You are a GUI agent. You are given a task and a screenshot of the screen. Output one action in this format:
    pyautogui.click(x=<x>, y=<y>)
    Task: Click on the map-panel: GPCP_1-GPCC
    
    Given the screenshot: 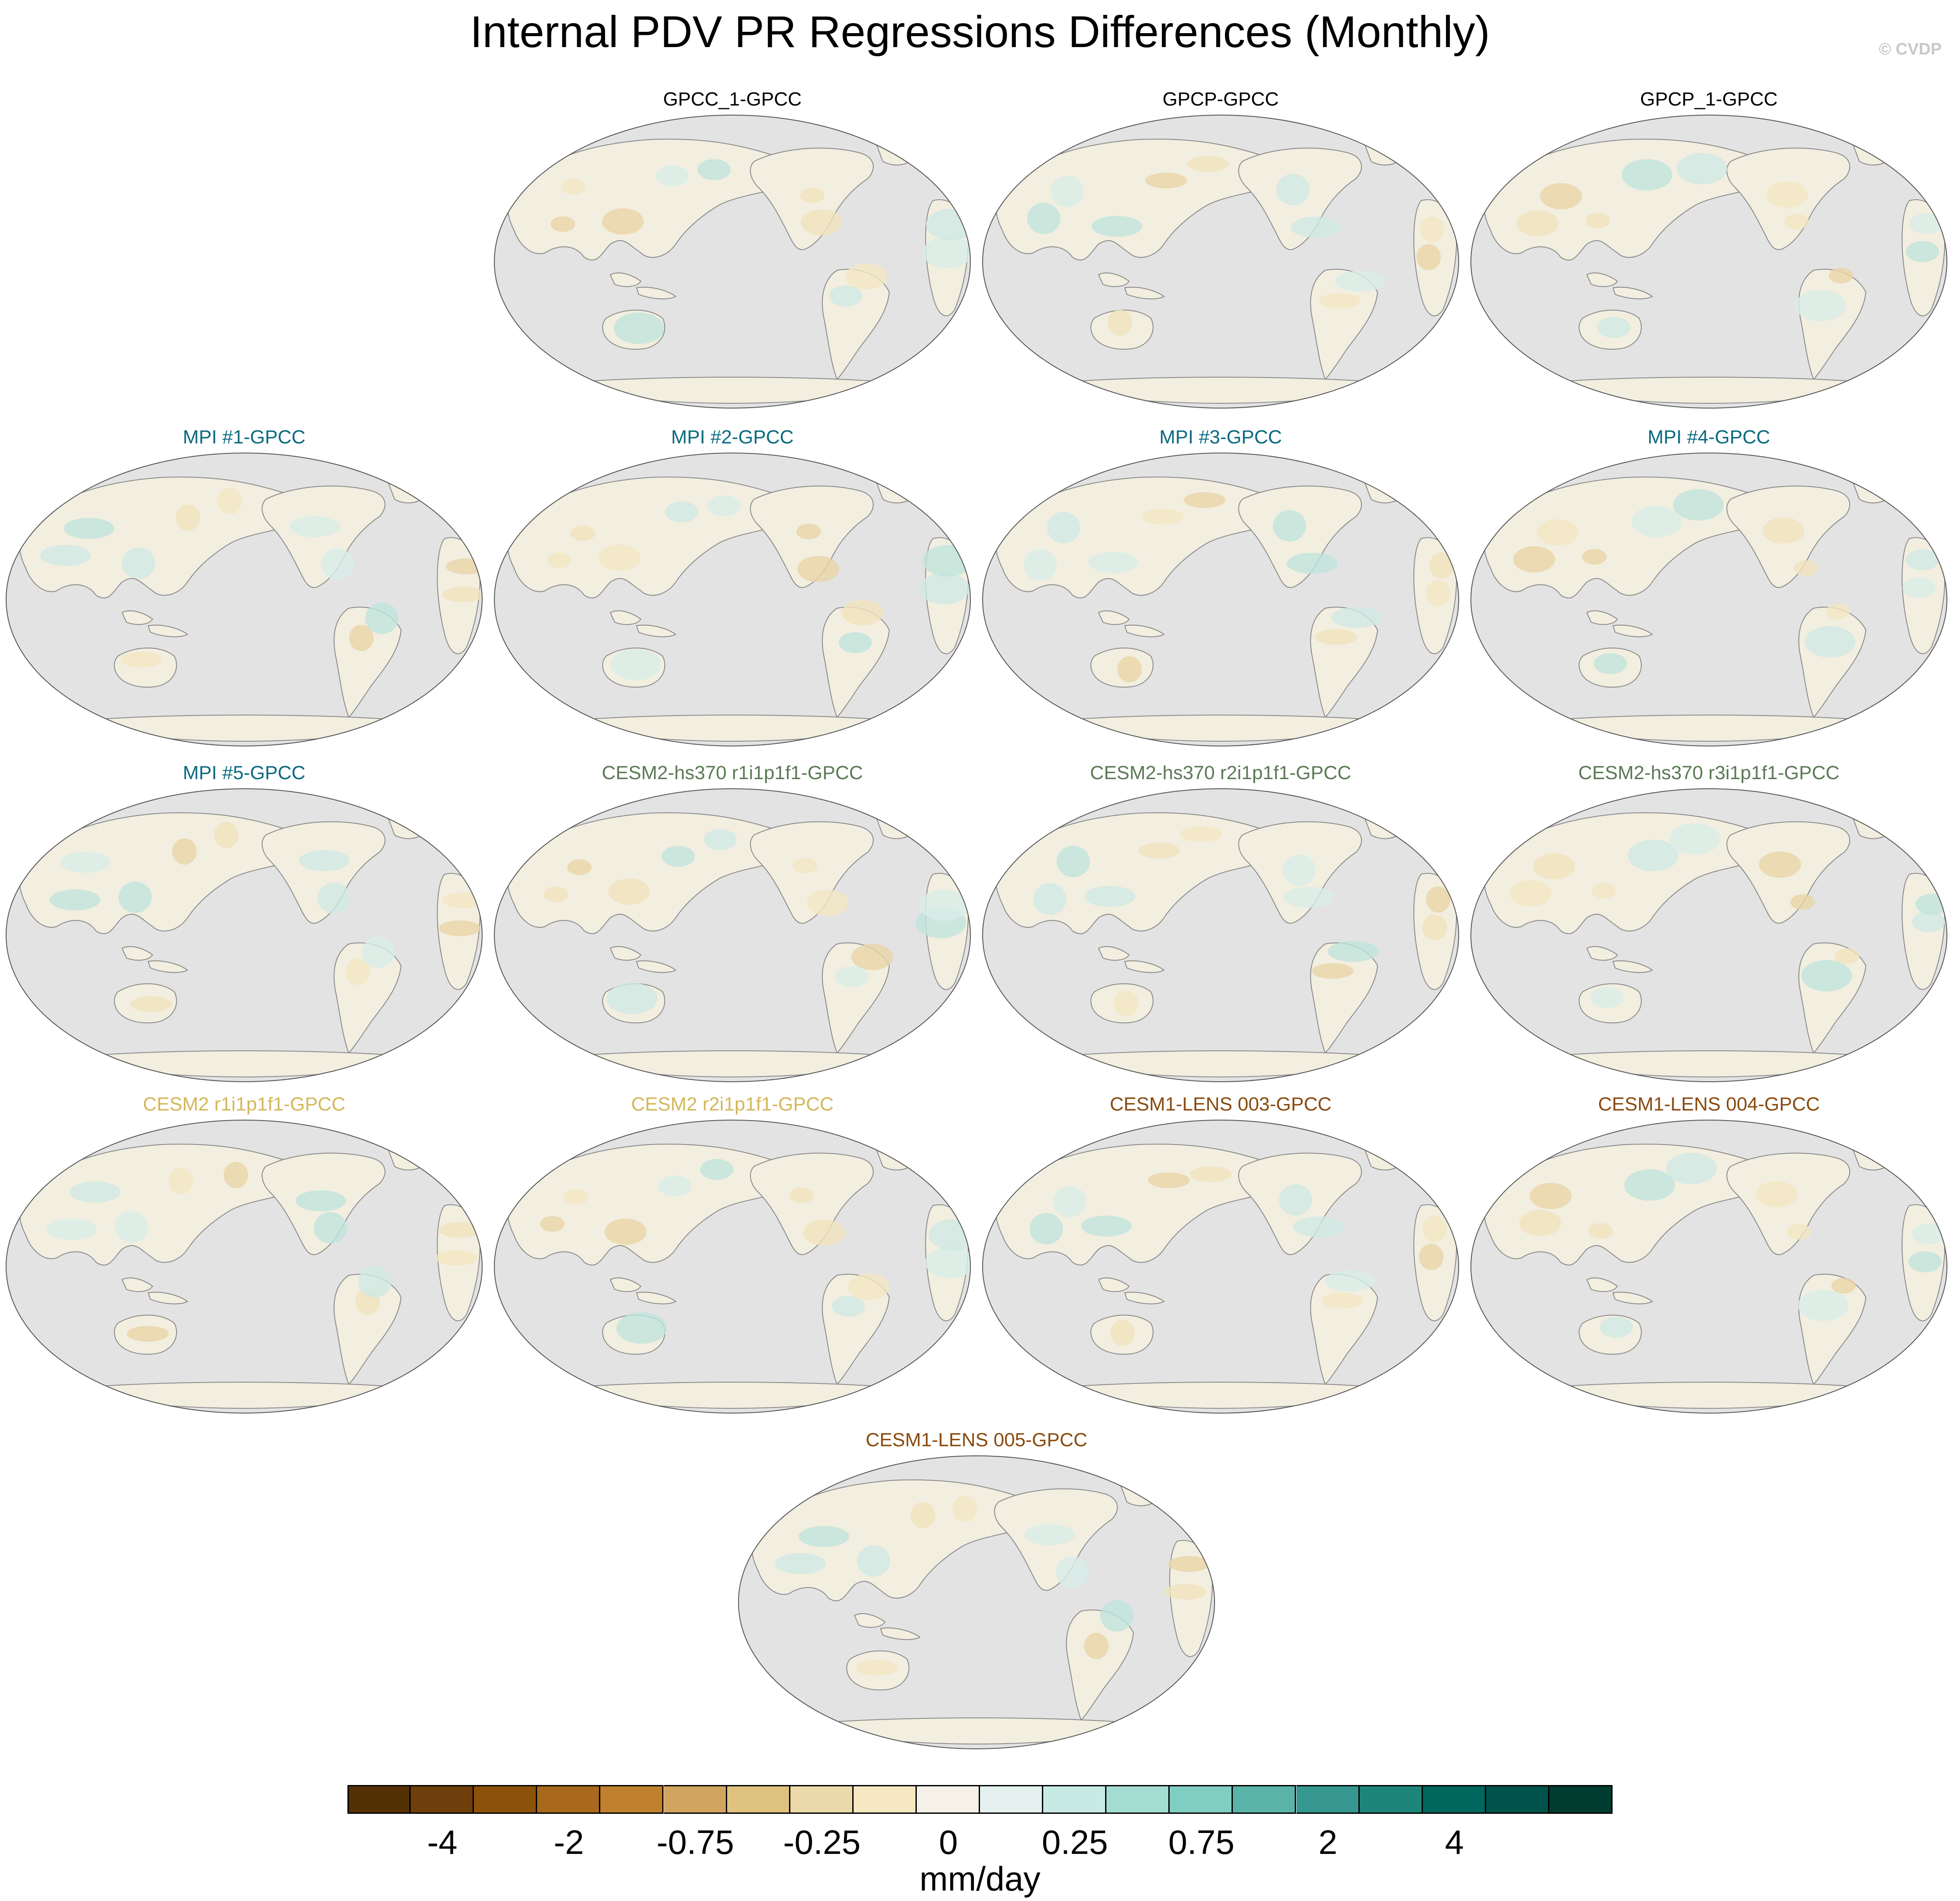 What is the action you would take?
    pyautogui.click(x=1709, y=253)
    